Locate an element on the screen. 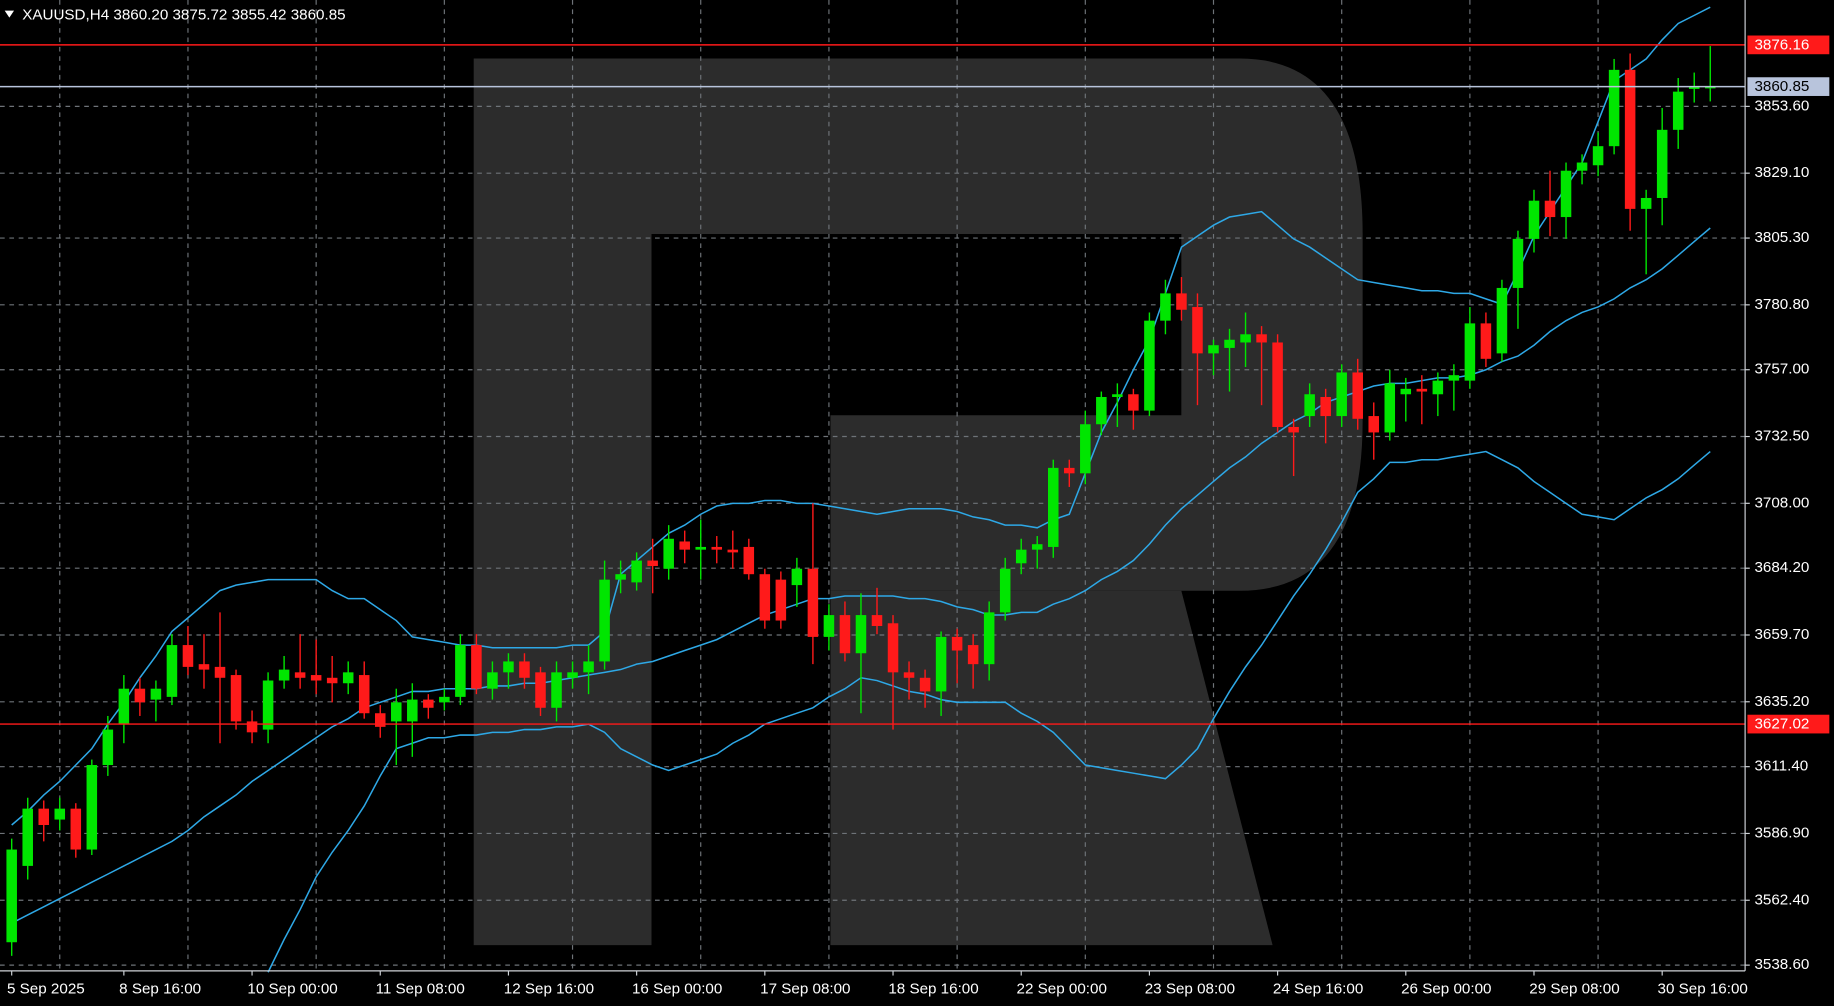 The image size is (1834, 1006). x-tick-label: 12 Sep 16:00 is located at coordinates (549, 989).